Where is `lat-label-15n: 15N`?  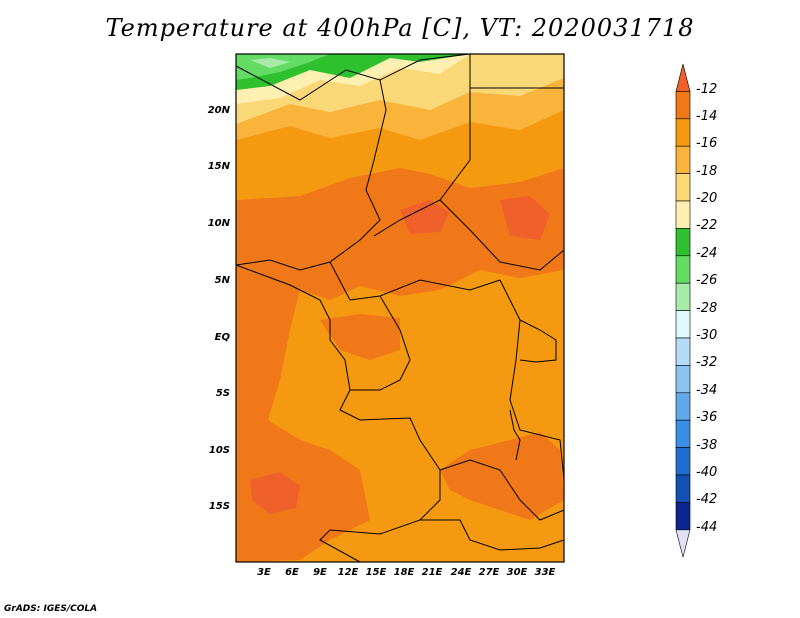
lat-label-15n: 15N is located at coordinates (218, 166).